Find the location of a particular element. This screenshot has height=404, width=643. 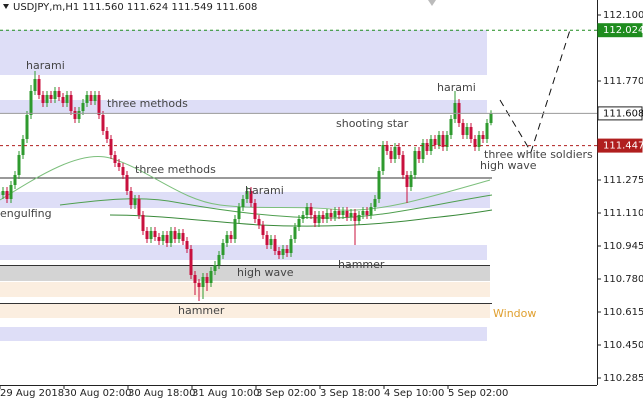

scroll-marker is located at coordinates (432, 3).